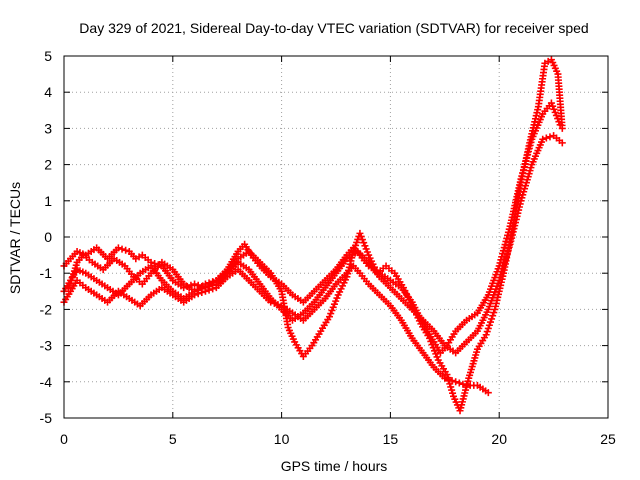 The height and width of the screenshot is (480, 640). What do you see at coordinates (173, 439) in the screenshot?
I see `x-tick-label: 5` at bounding box center [173, 439].